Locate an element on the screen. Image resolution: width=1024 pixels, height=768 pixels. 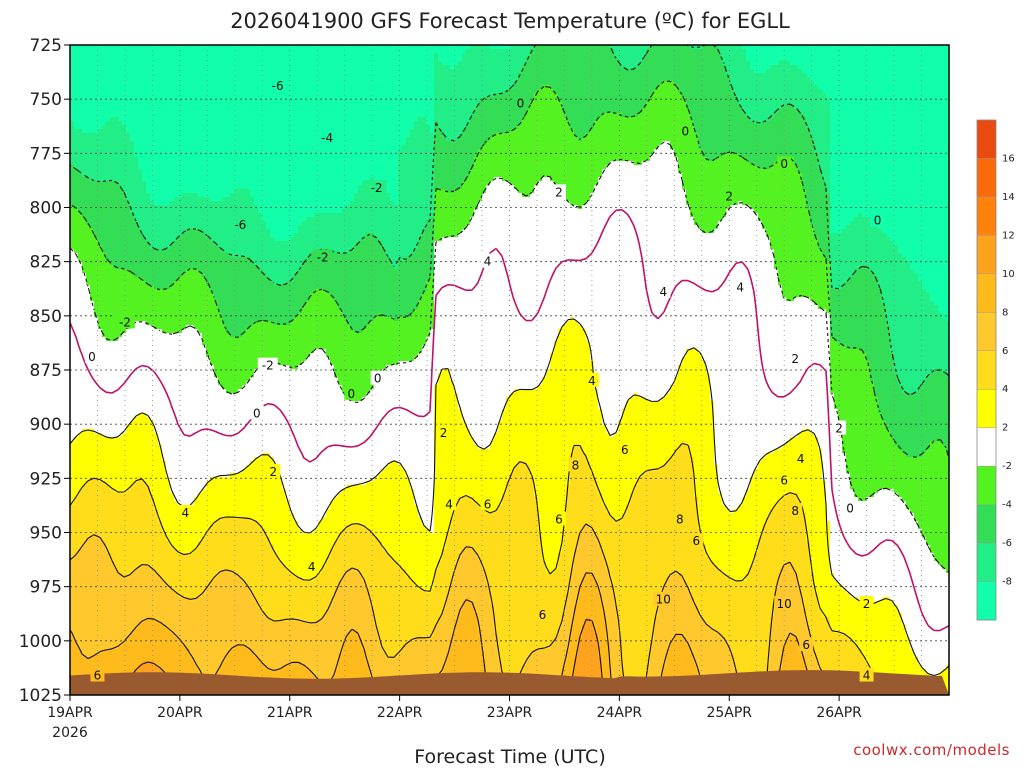
y-tick-label-950: 950 is located at coordinates (46, 534).